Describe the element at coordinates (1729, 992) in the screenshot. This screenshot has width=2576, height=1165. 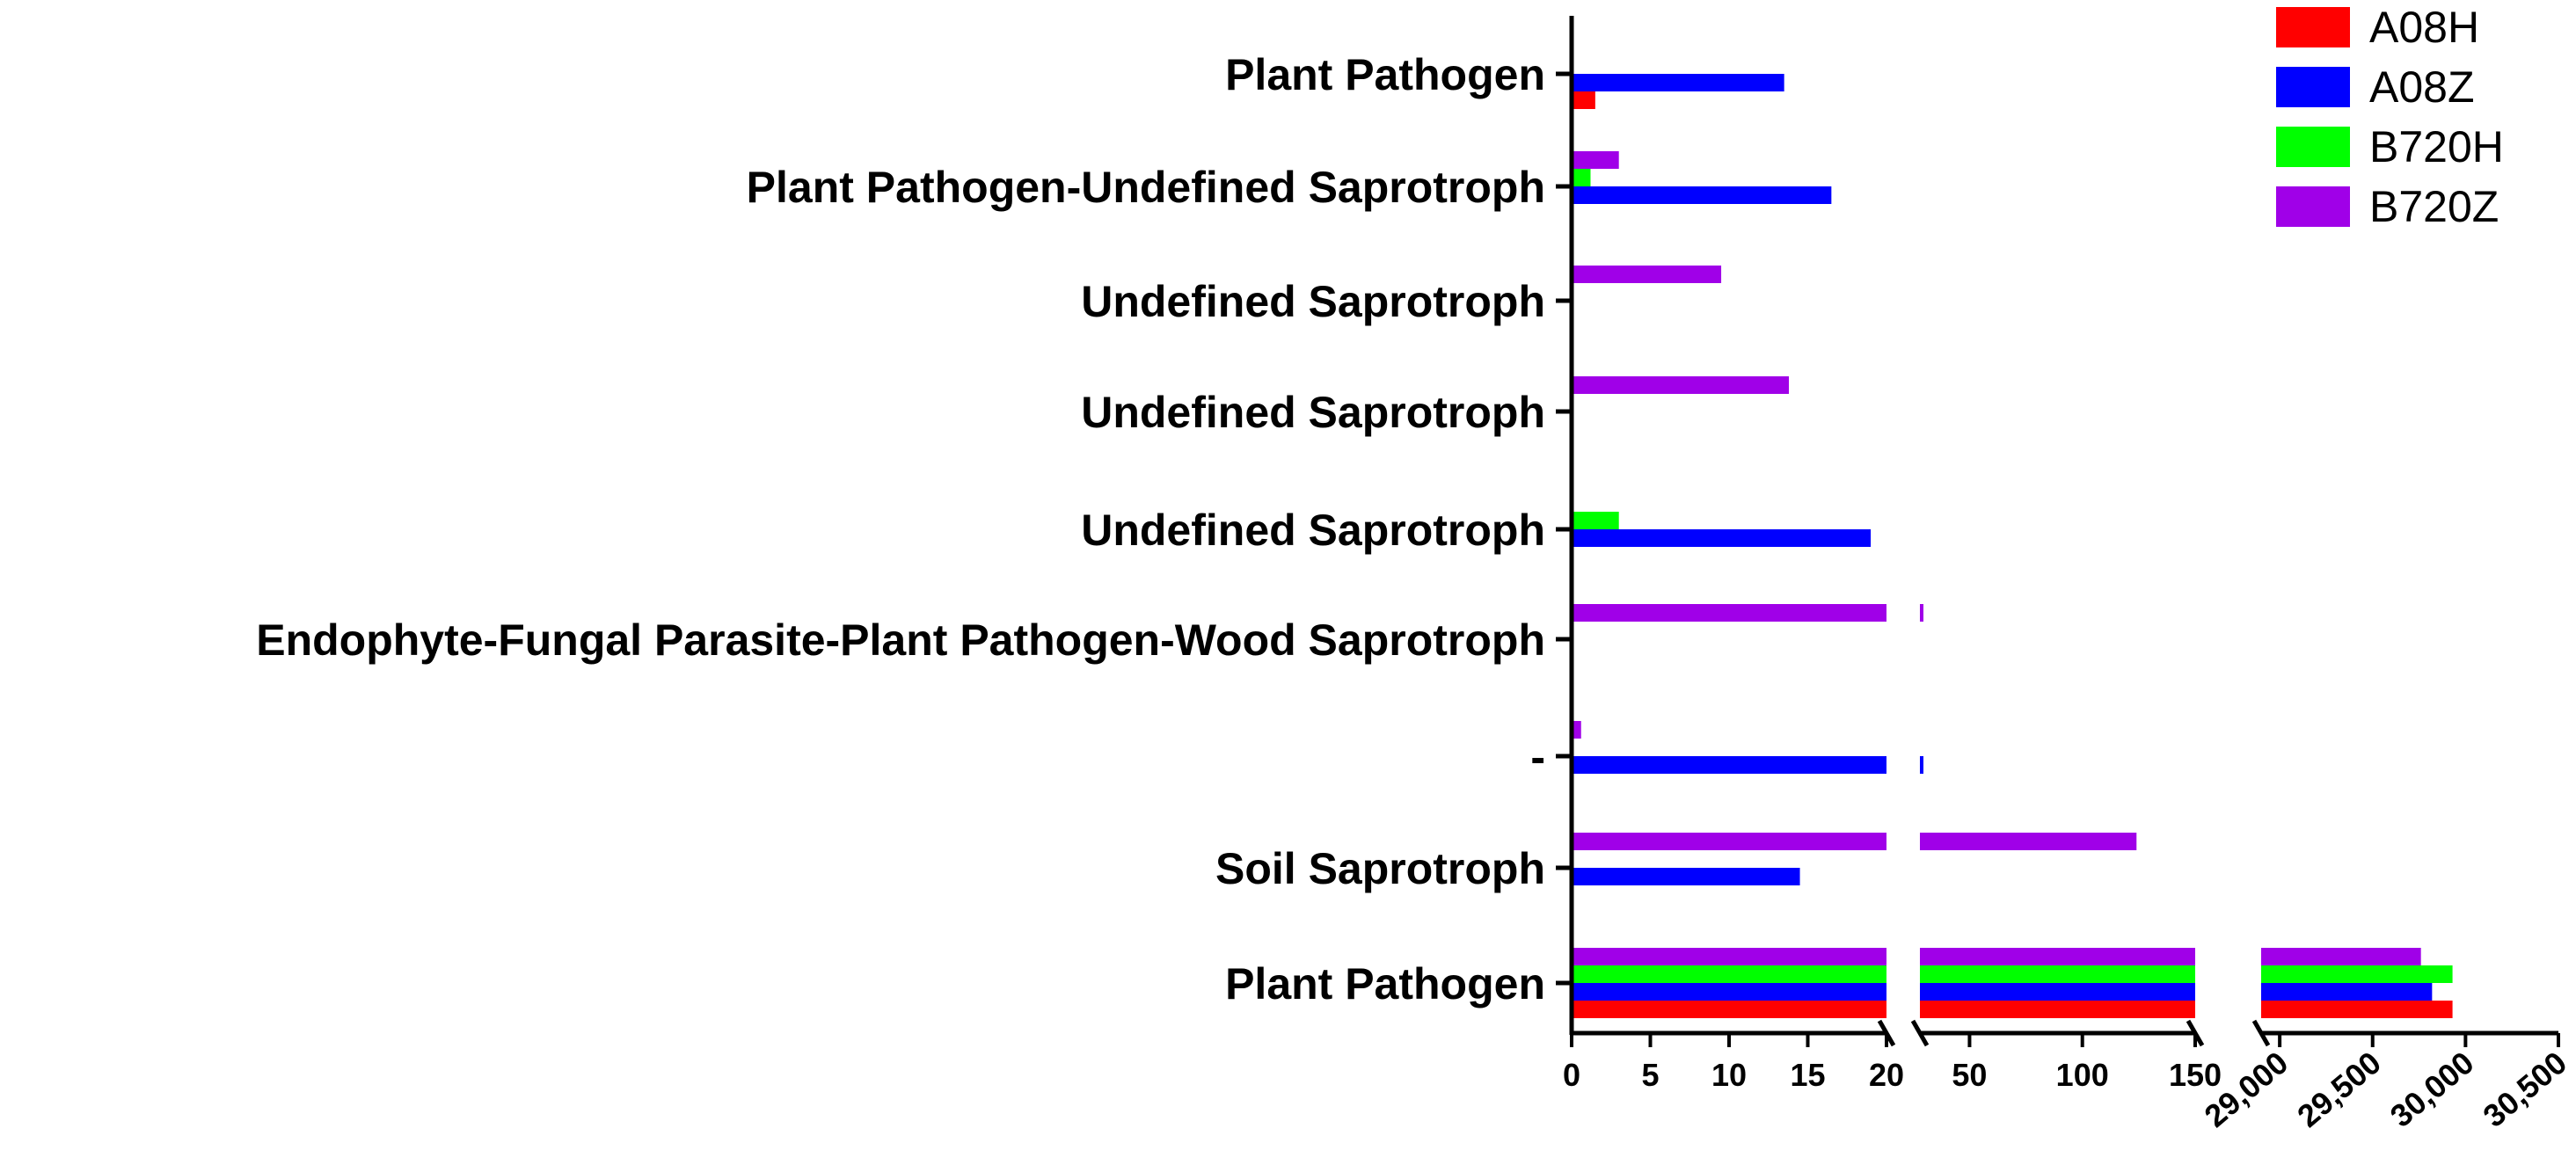
I see `bar-a08z-0-part0` at that location.